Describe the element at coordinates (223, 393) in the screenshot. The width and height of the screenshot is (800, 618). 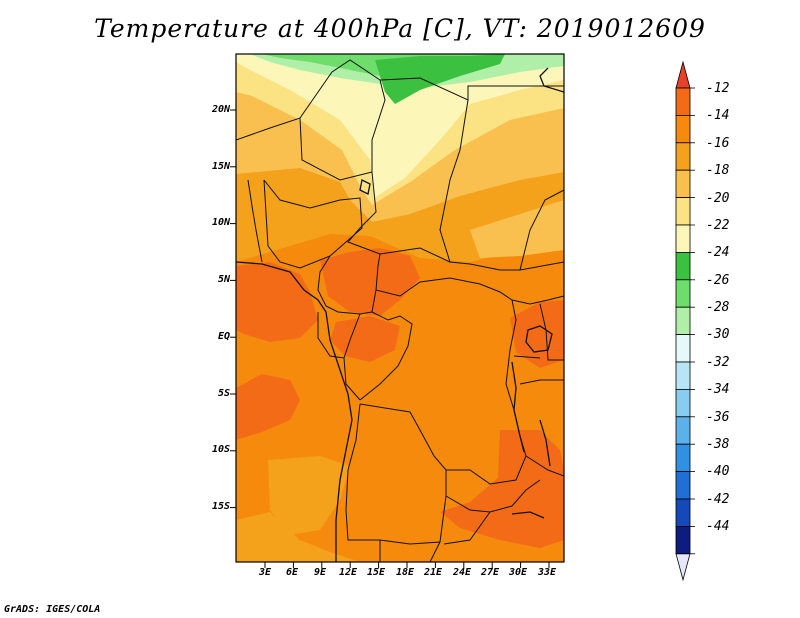
I see `lat-label-5s: 5S` at that location.